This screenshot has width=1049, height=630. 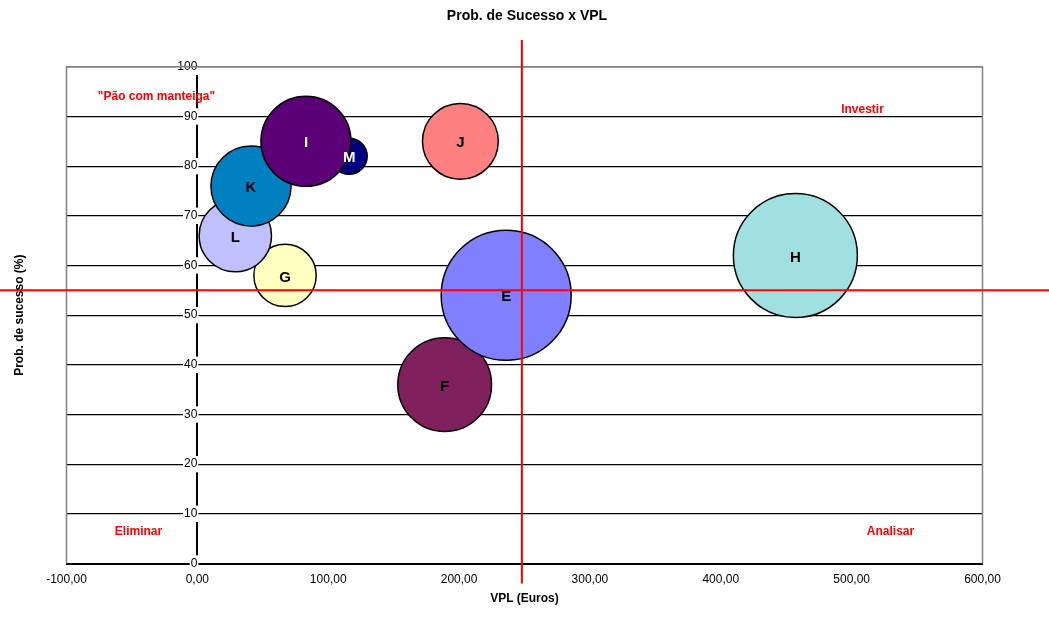 I want to click on x-tick-label: 600,00, so click(x=983, y=579).